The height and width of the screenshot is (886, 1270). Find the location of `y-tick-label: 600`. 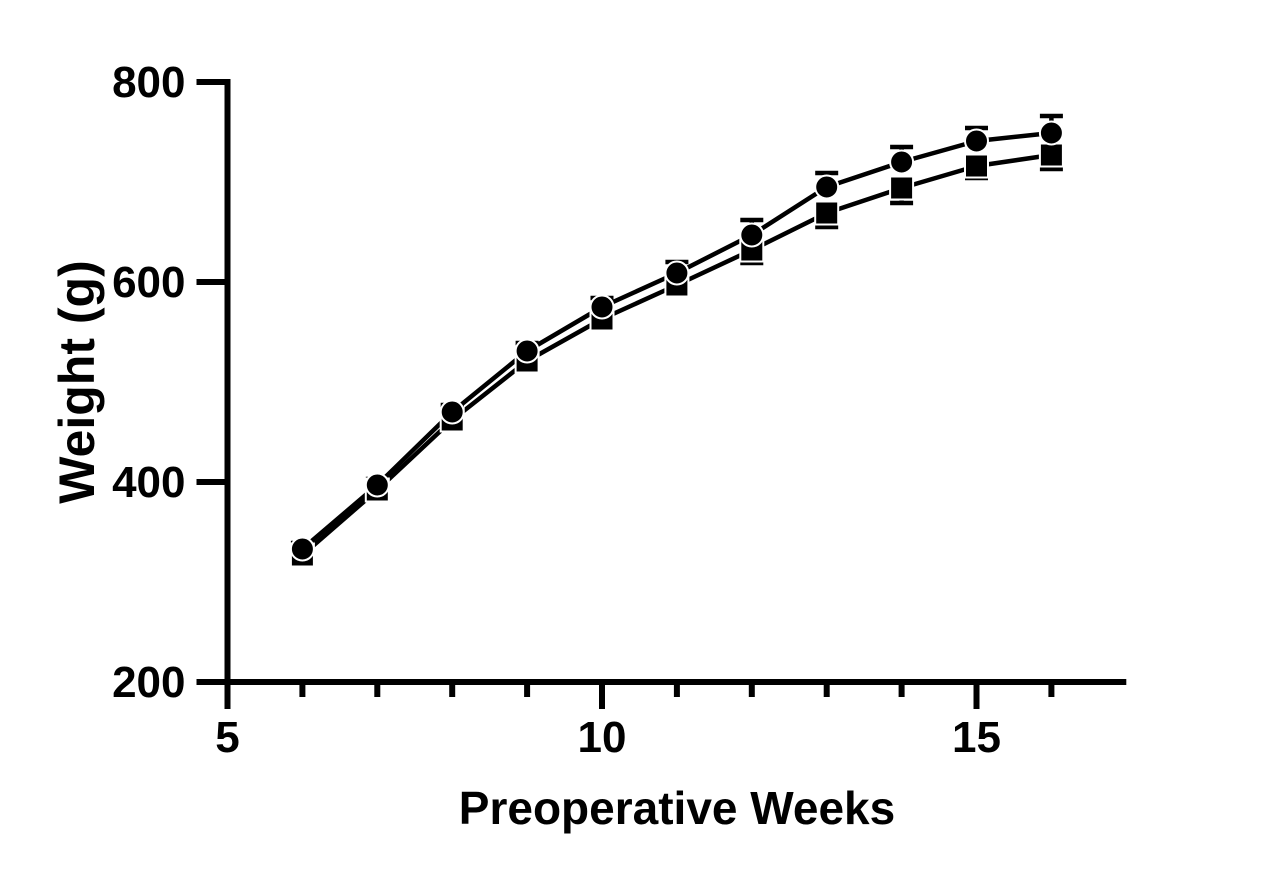

y-tick-label: 600 is located at coordinates (148, 282).